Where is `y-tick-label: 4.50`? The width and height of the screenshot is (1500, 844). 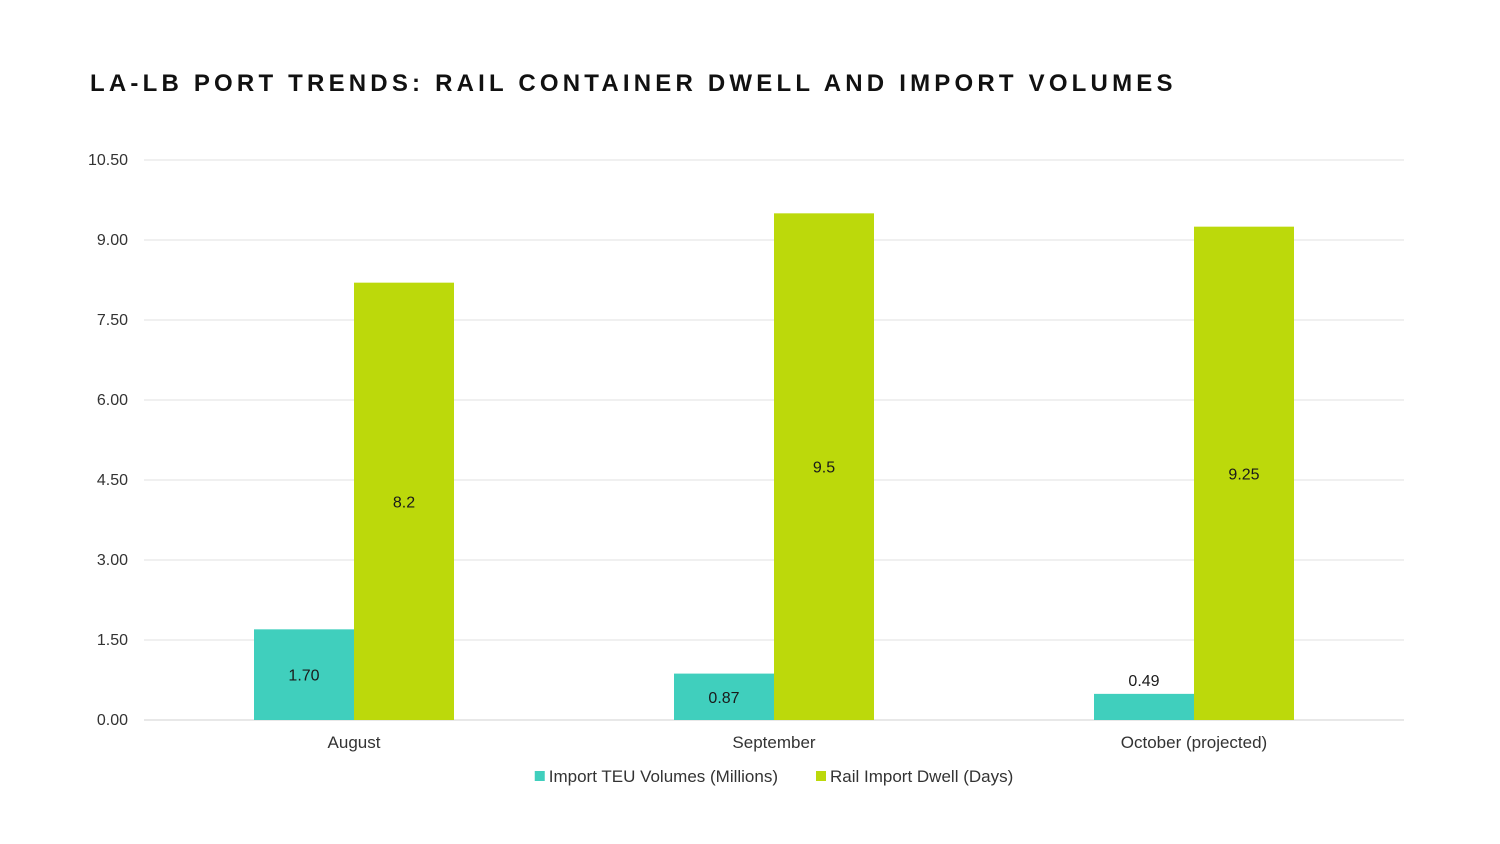 y-tick-label: 4.50 is located at coordinates (112, 480).